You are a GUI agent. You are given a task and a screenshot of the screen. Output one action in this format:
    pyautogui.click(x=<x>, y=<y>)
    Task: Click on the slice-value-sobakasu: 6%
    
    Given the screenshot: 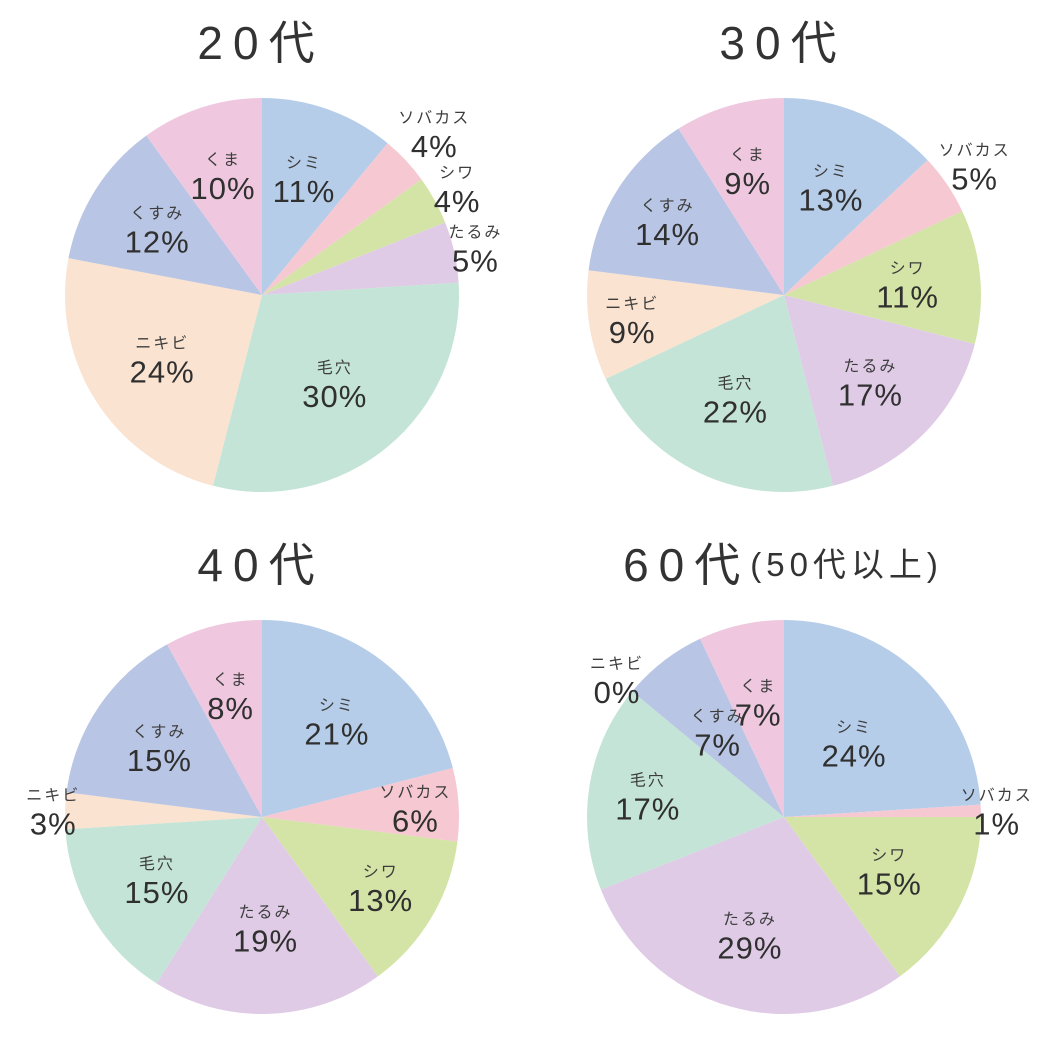 What is the action you would take?
    pyautogui.click(x=415, y=820)
    